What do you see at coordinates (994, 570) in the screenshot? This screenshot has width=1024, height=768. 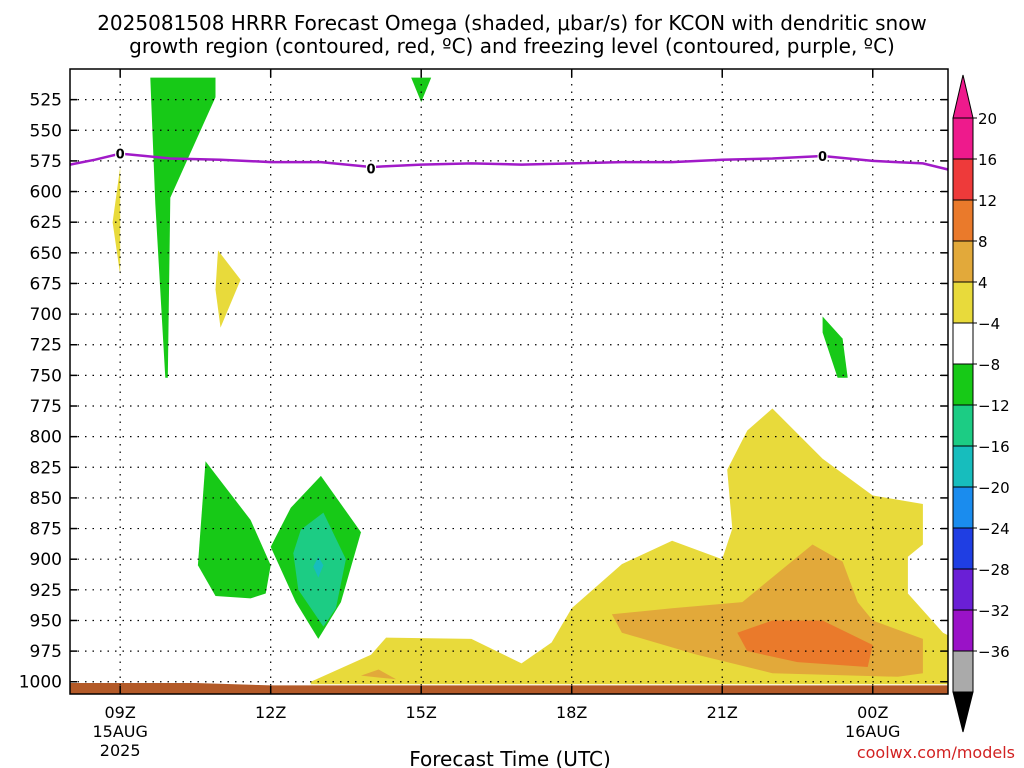 I see `colorbar-label: −28` at bounding box center [994, 570].